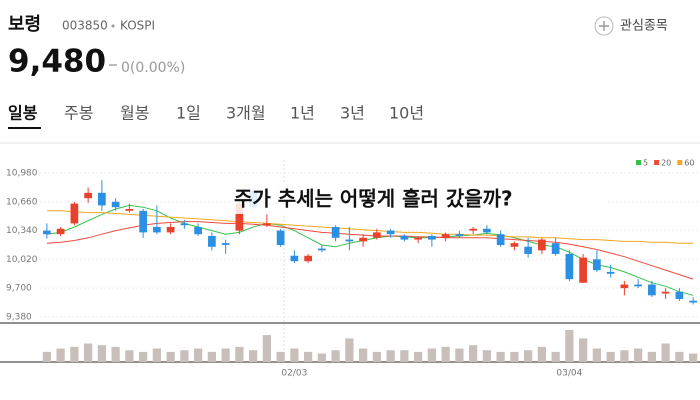 The width and height of the screenshot is (700, 400). Describe the element at coordinates (137, 26) in the screenshot. I see `market: KOSPI` at that location.